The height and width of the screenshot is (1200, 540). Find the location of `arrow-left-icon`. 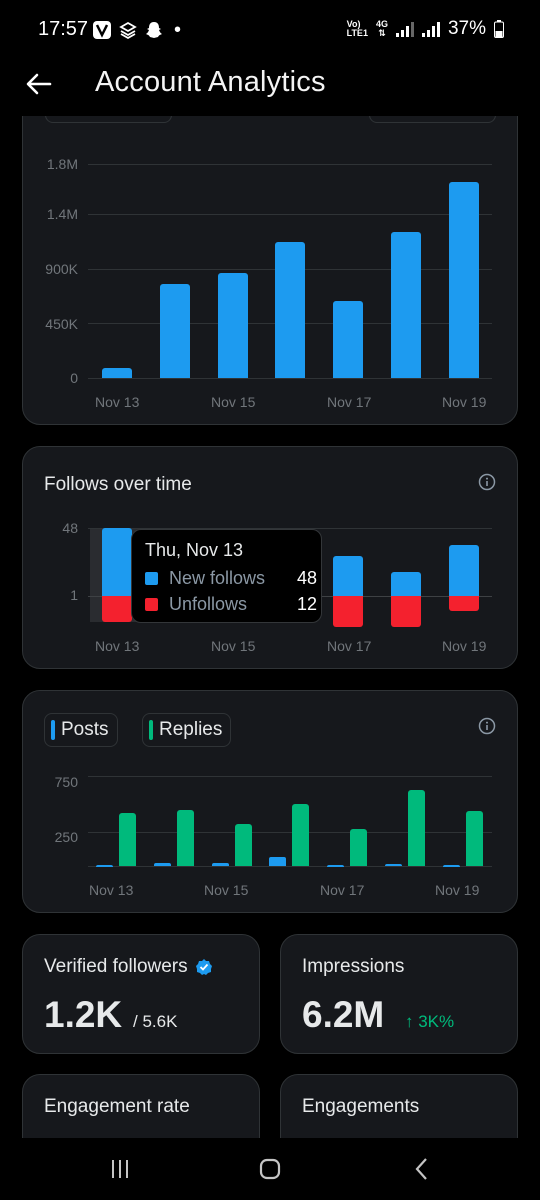

arrow-left-icon is located at coordinates (39, 84).